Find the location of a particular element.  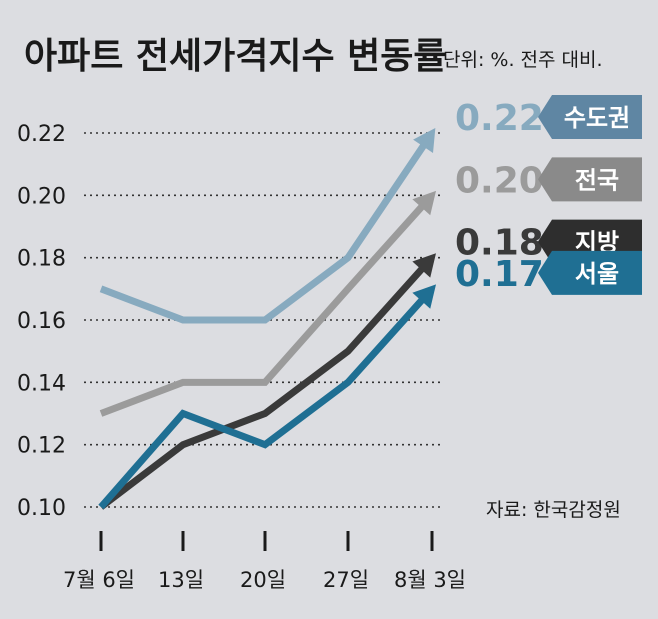

unit-note: 단위: %. 전주 대비. is located at coordinates (523, 60).